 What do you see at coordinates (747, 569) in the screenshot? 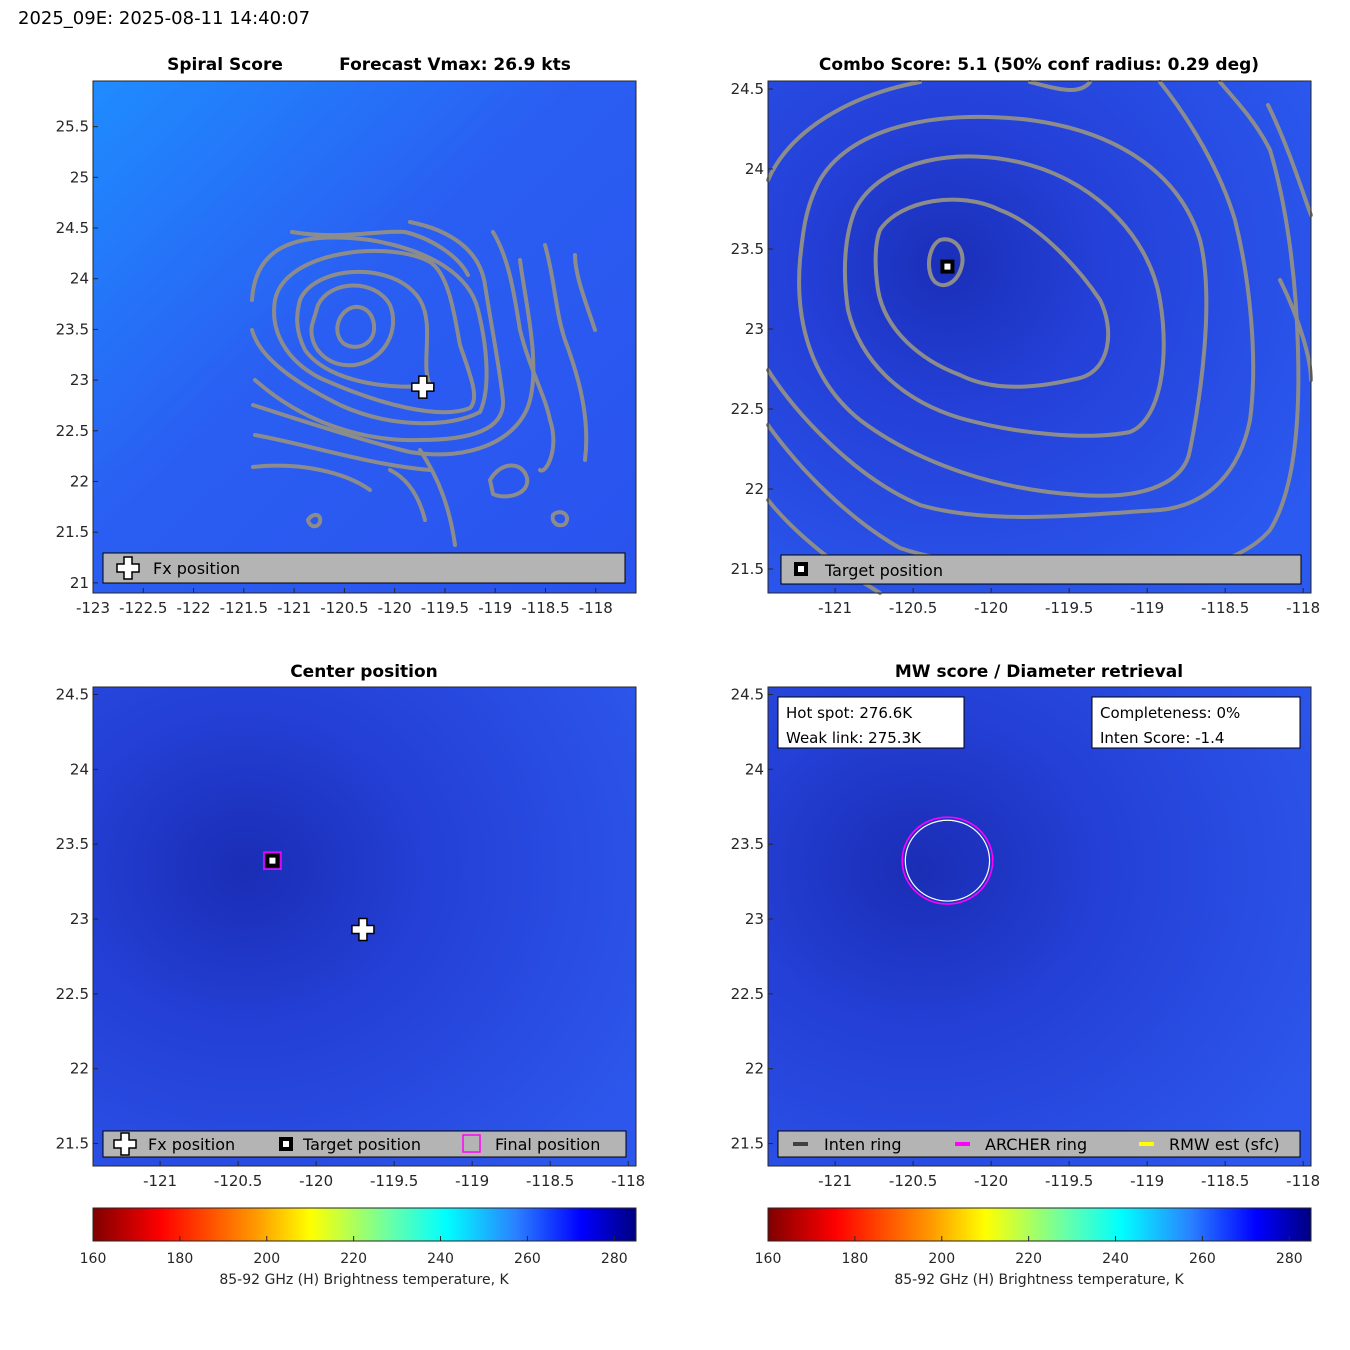
I see `combo-ytick-label: 21.5` at bounding box center [747, 569].